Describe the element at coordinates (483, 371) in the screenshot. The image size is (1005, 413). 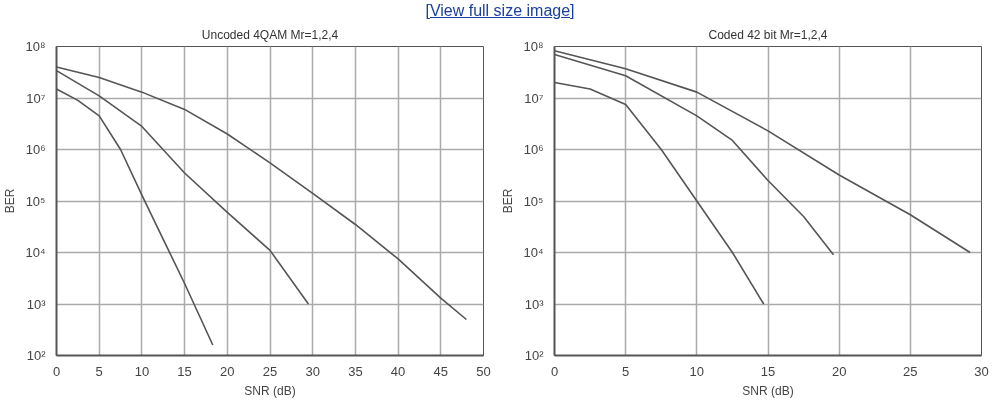
I see `x-tick-label: 50` at that location.